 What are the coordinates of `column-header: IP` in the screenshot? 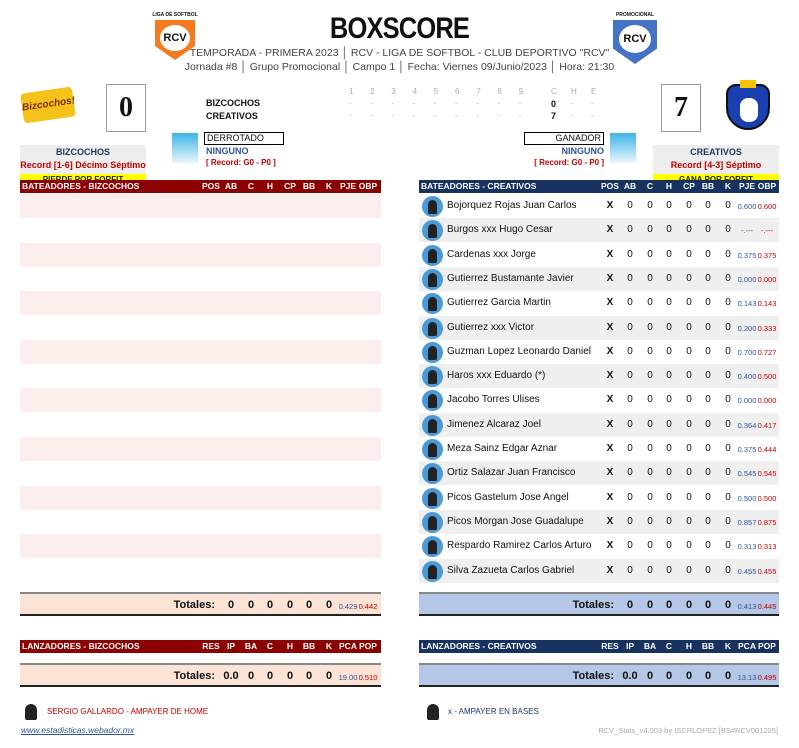 It's located at (630, 646).